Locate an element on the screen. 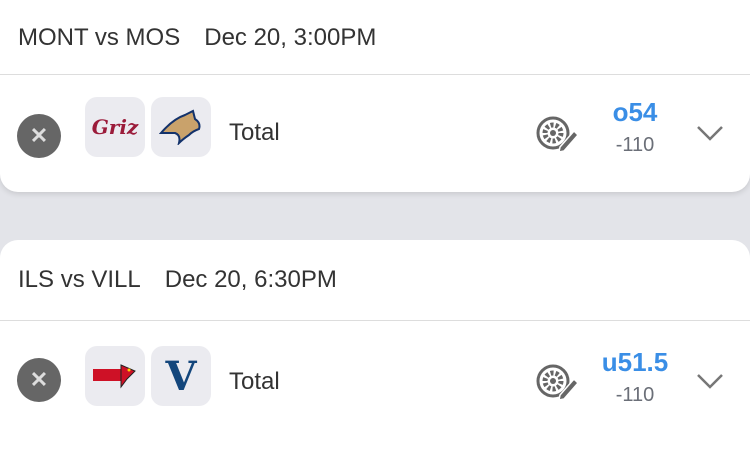 The height and width of the screenshot is (460, 750). odds-display: u51.5 -110 is located at coordinates (635, 377).